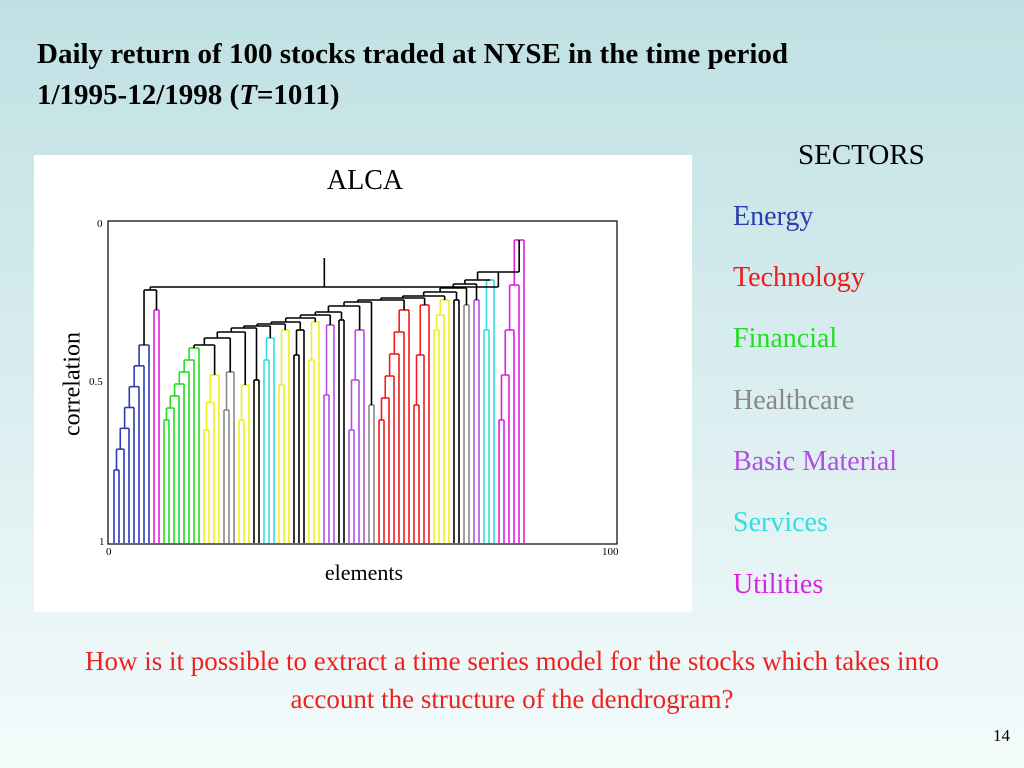 Image resolution: width=1024 pixels, height=768 pixels. I want to click on y-tick-1: 1, so click(102, 542).